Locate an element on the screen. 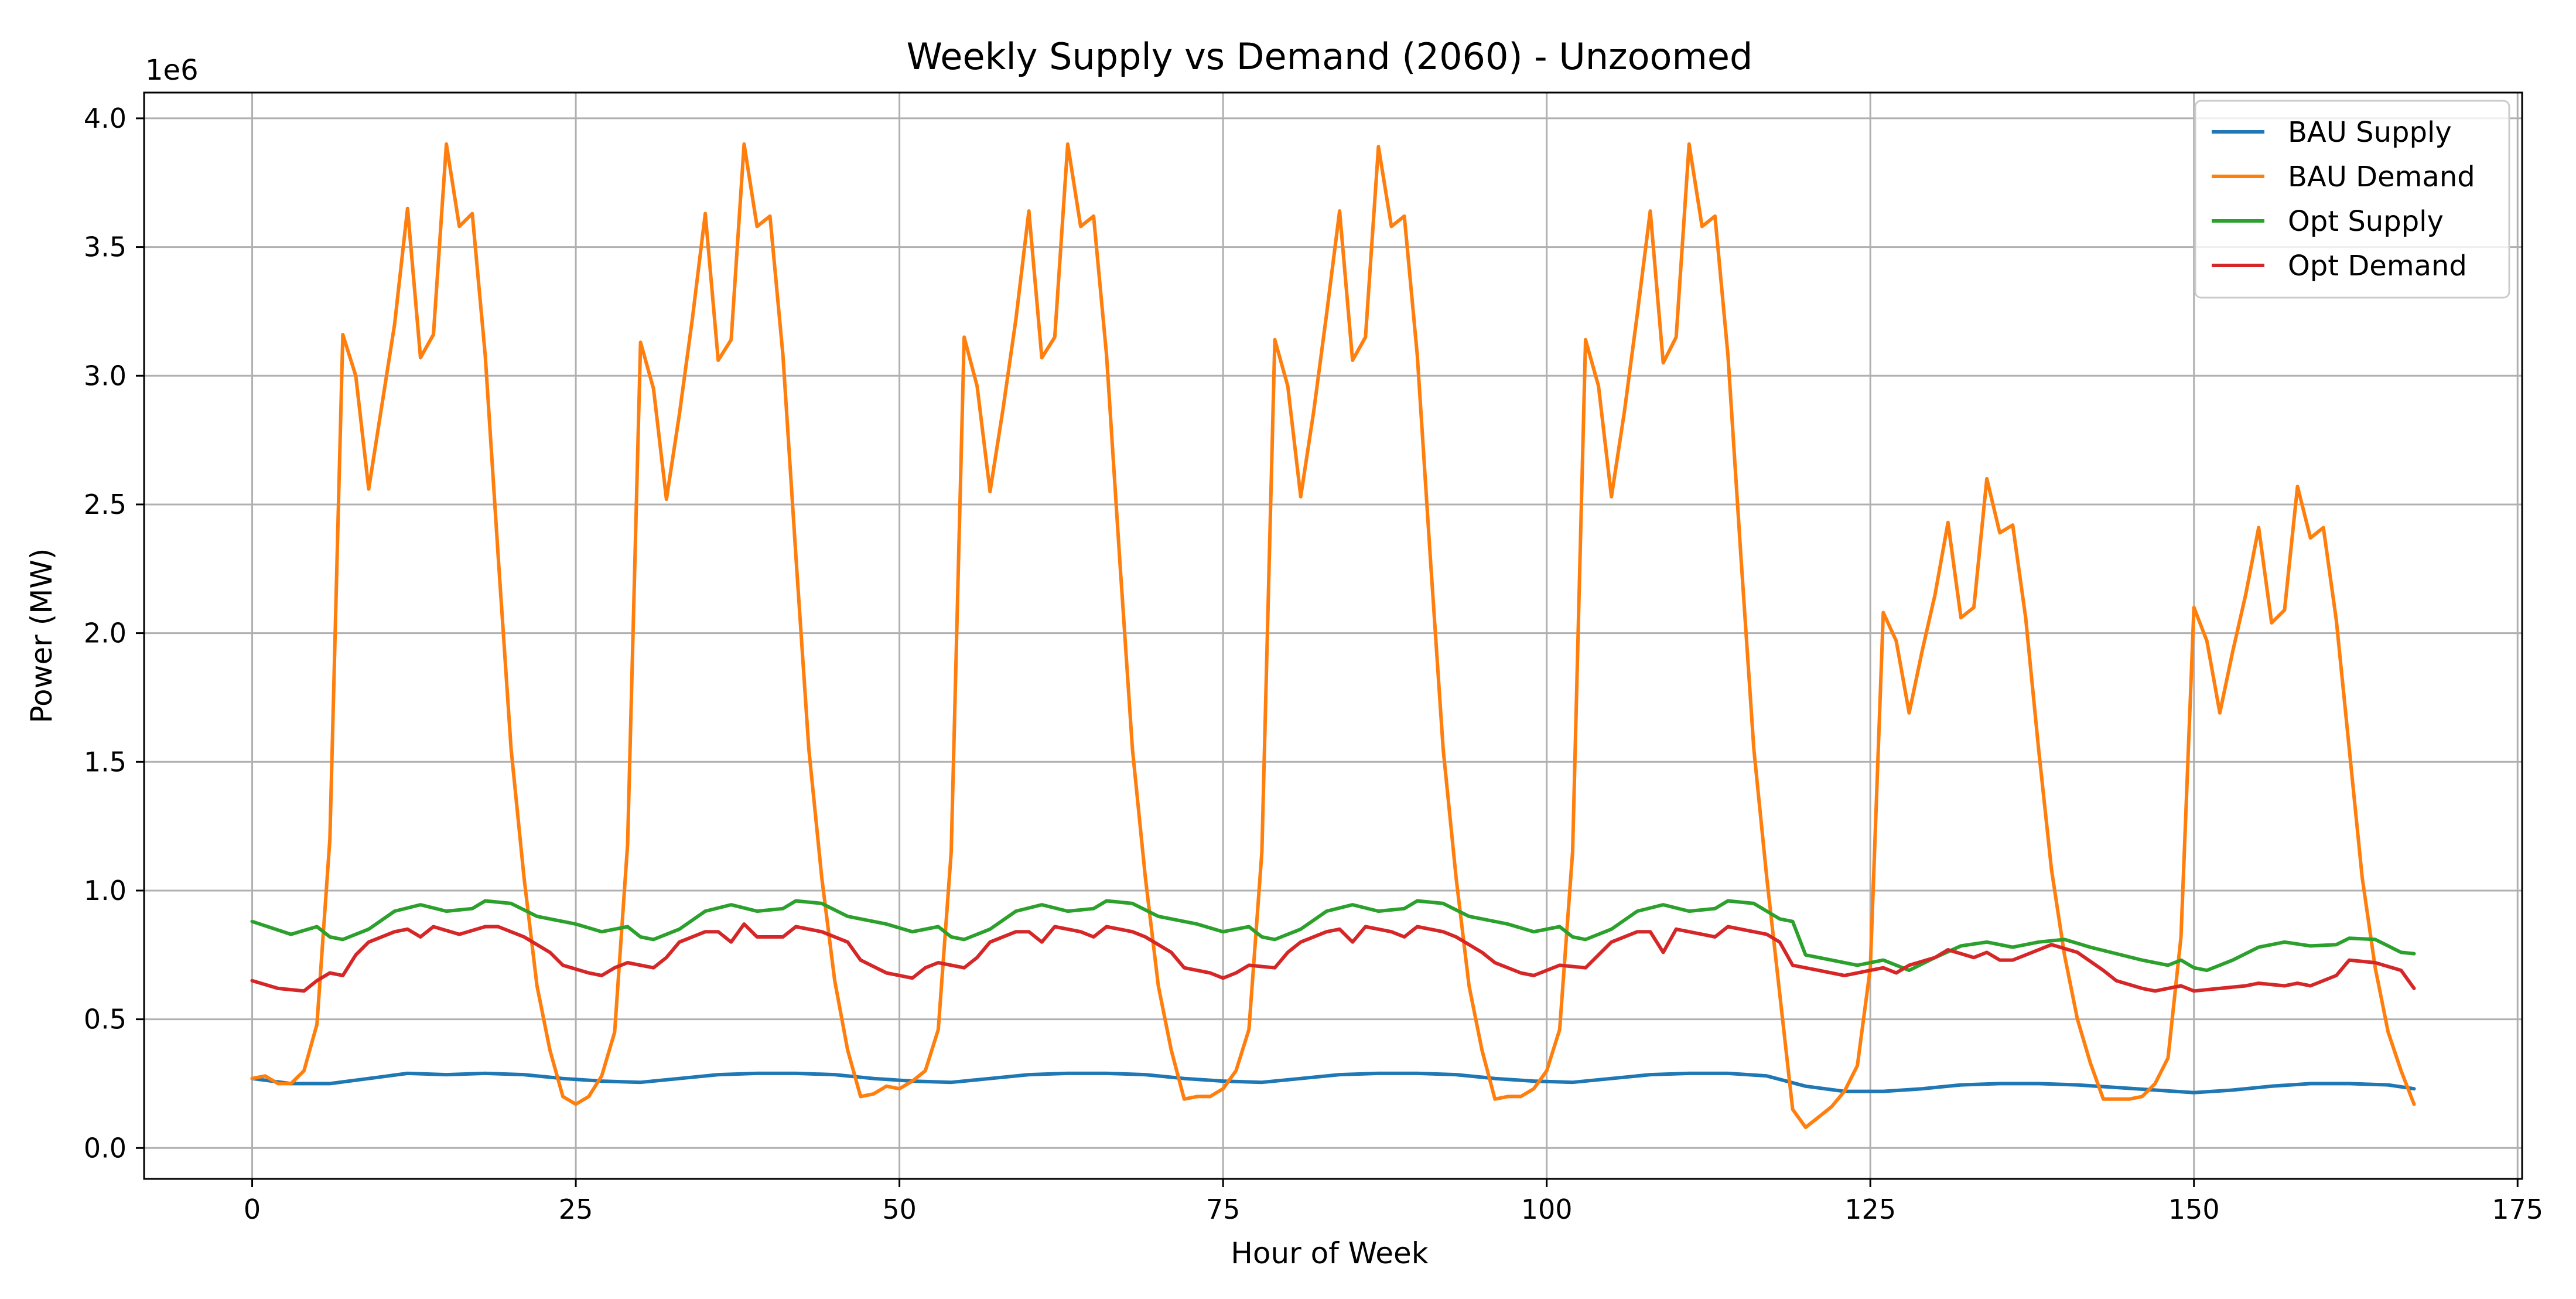 This screenshot has height=1299, width=2576. y-tick-label: 2.0 is located at coordinates (105, 633).